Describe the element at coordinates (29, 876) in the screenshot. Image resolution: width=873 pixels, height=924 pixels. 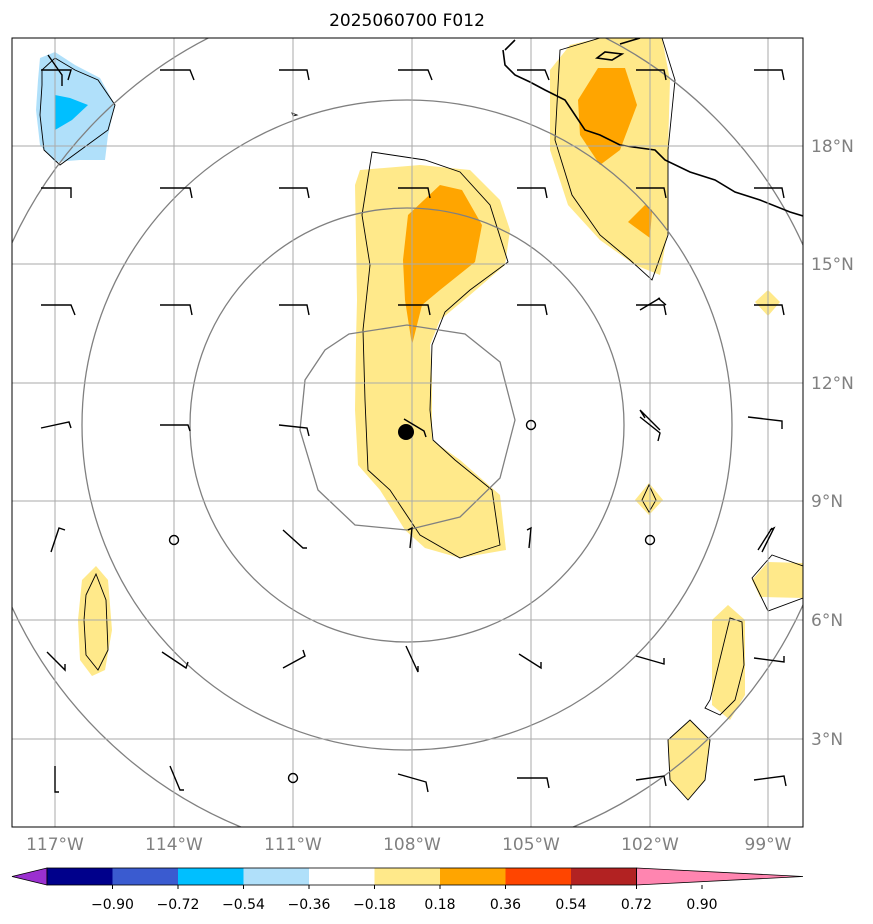
I see `colorbar-extend-min` at that location.